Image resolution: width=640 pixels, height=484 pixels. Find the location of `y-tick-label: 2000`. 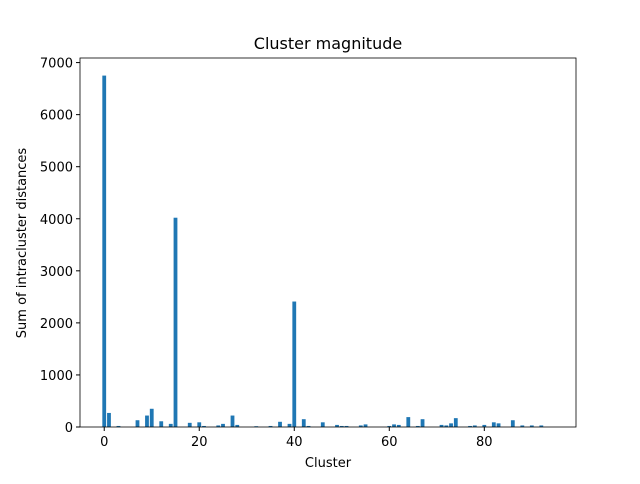

y-tick-label: 2000 is located at coordinates (56, 324).